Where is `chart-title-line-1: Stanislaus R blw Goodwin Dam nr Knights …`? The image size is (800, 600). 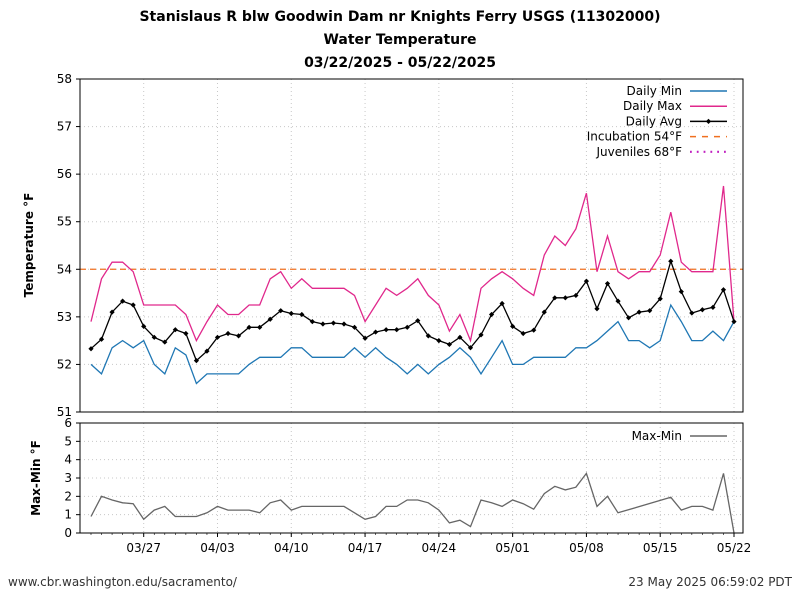
chart-title-line-1: Stanislaus R blw Goodwin Dam nr Knights … is located at coordinates (399, 17).